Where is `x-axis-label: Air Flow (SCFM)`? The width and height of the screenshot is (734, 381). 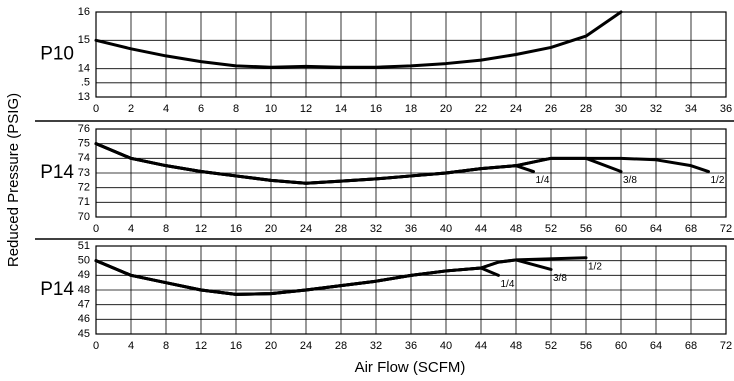 x-axis-label: Air Flow (SCFM) is located at coordinates (410, 367).